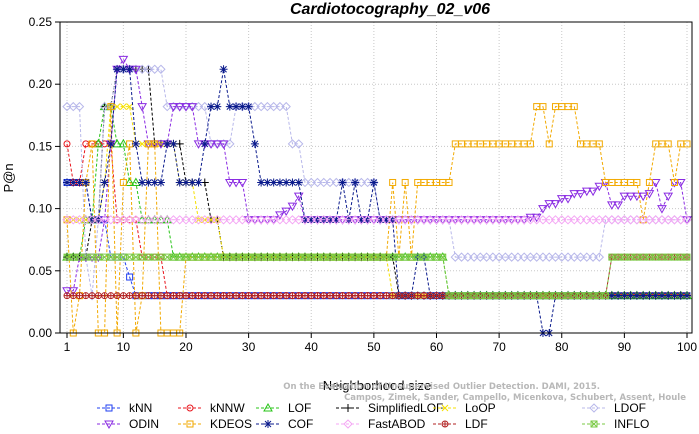 This screenshot has height=434, width=699. Describe the element at coordinates (625, 347) in the screenshot. I see `x-tick-label: 90` at that location.